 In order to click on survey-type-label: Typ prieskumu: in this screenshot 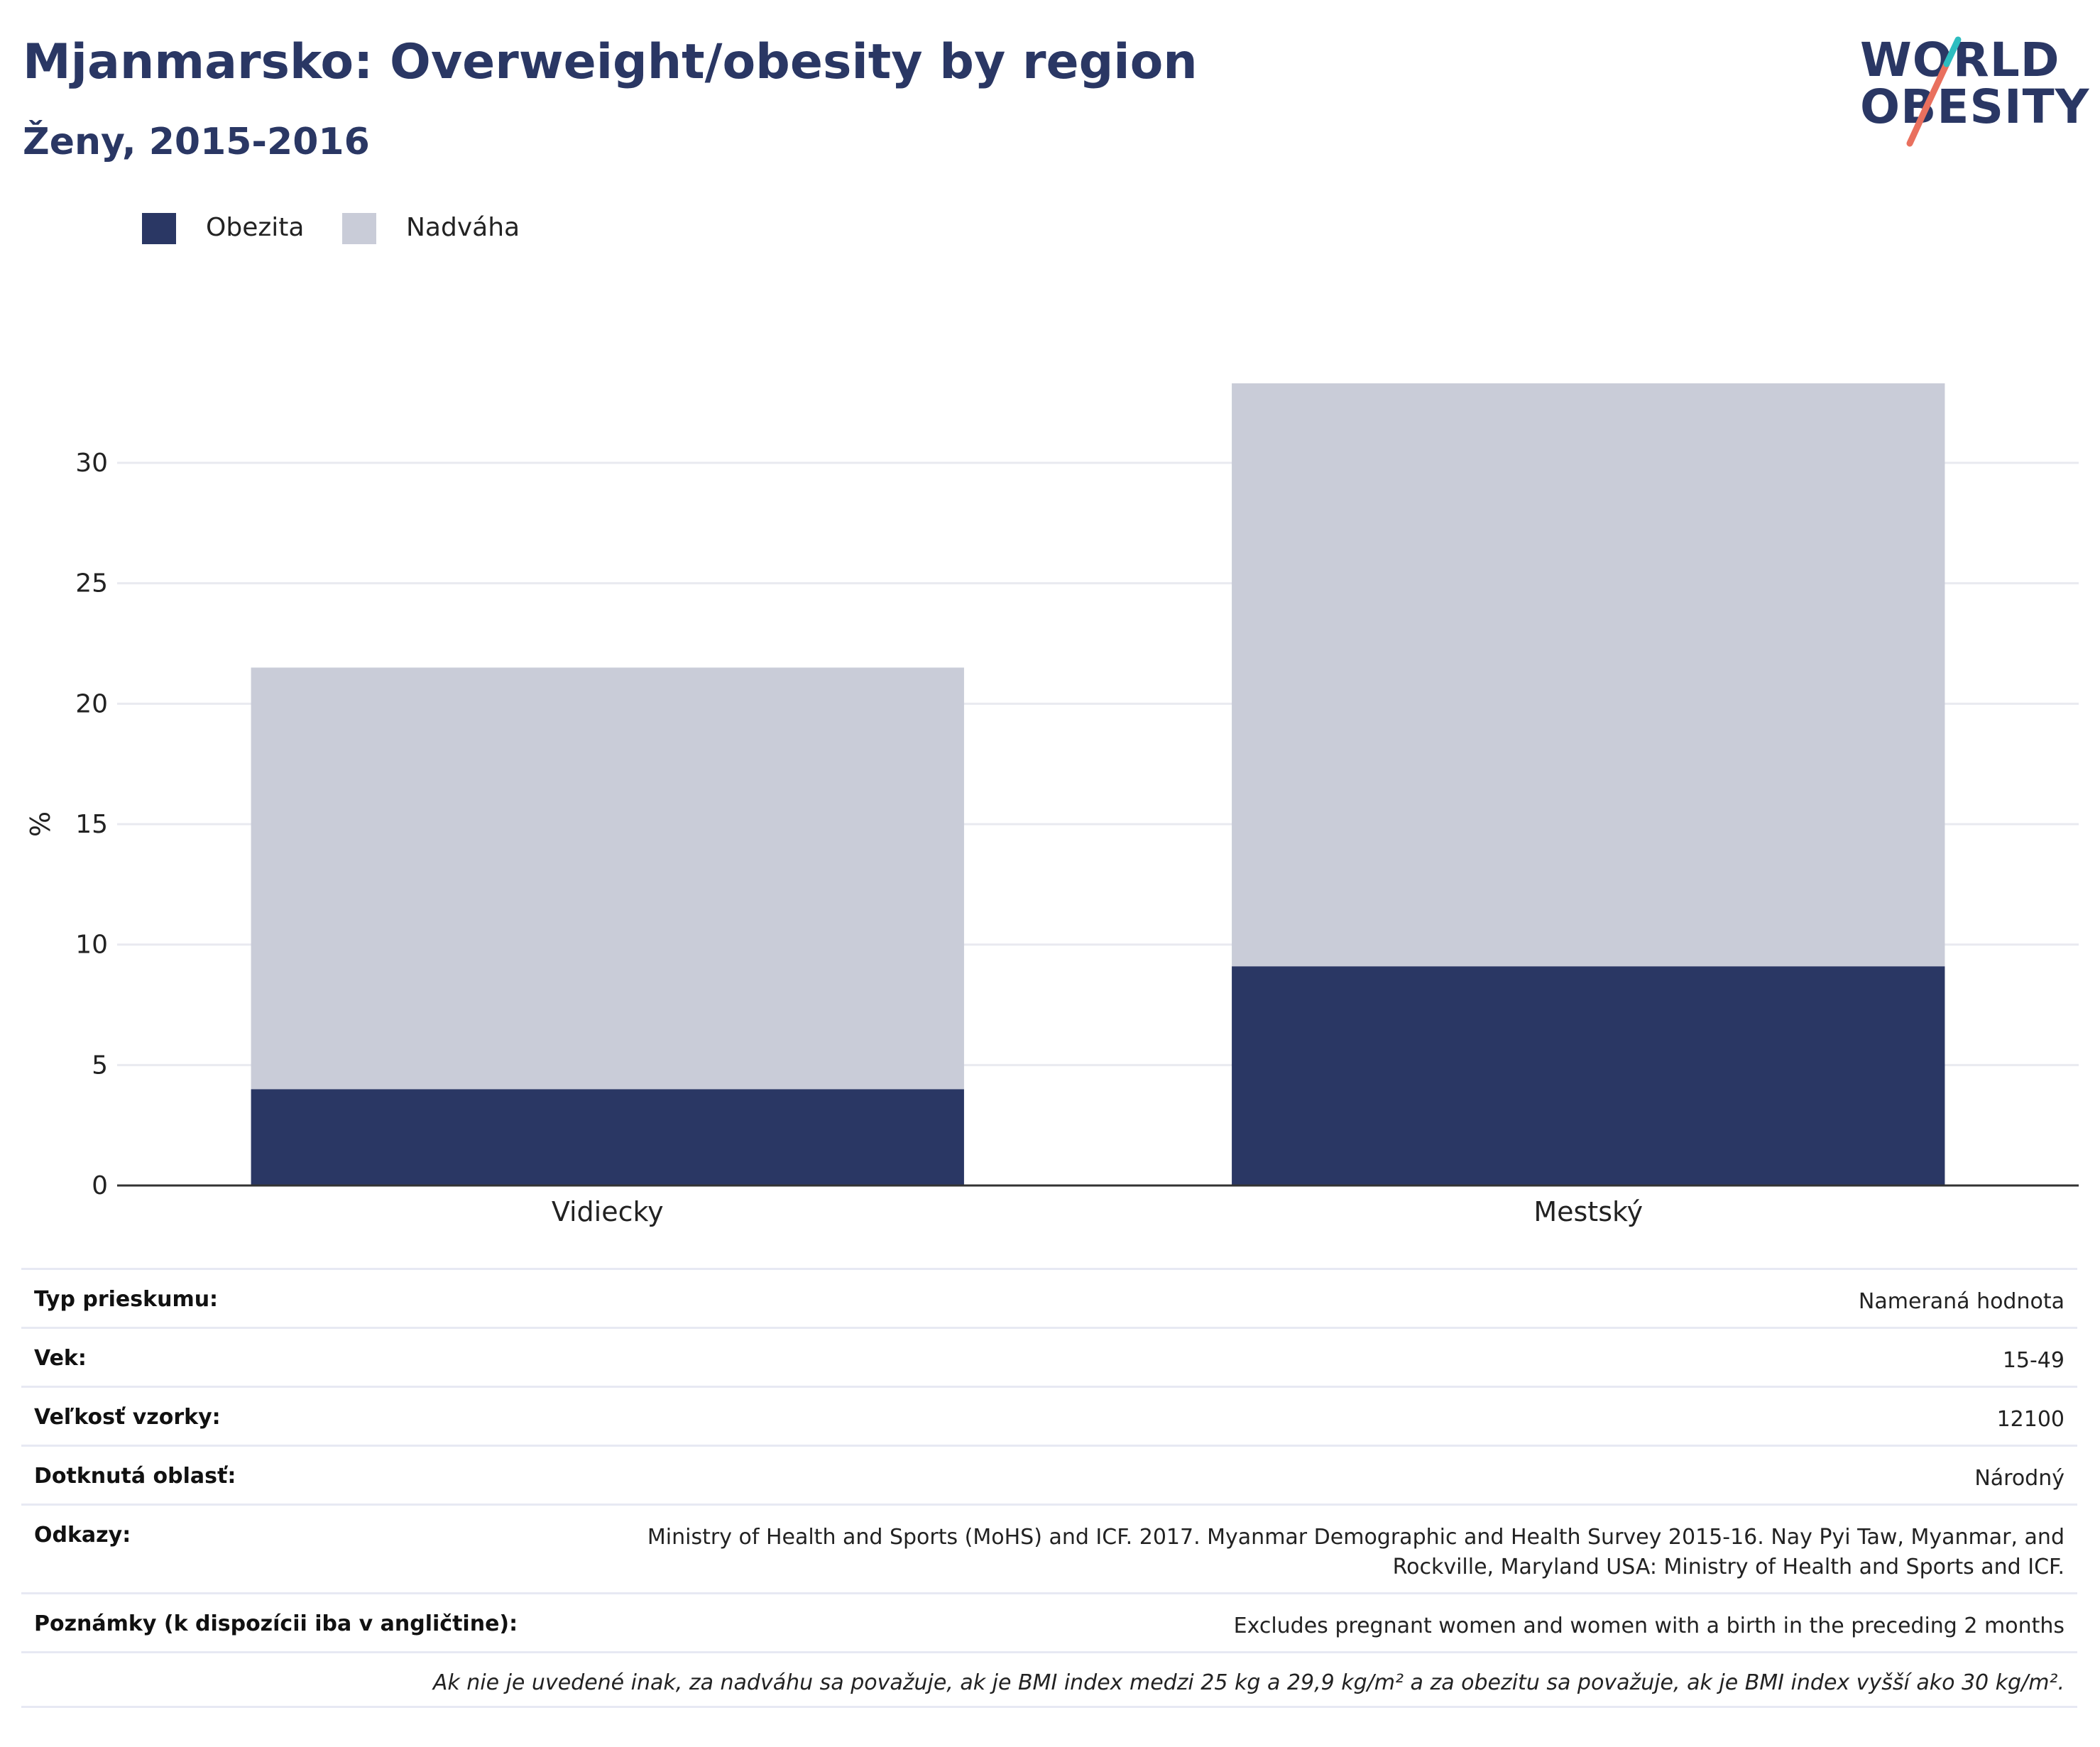, I will do `click(126, 1299)`.